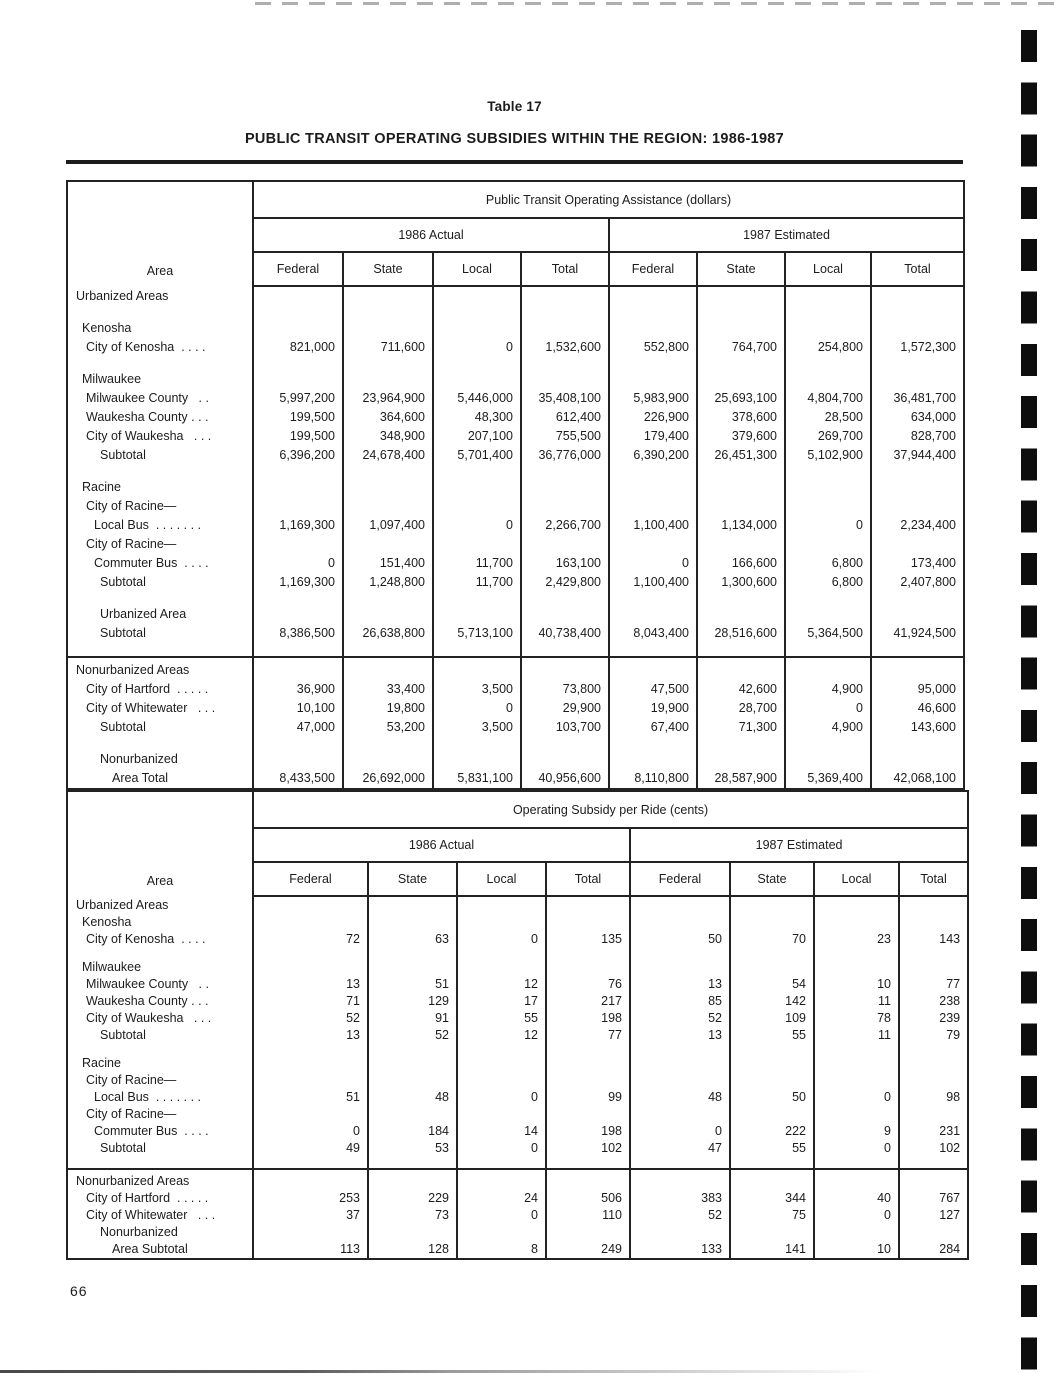 This screenshot has width=1058, height=1380. What do you see at coordinates (123, 727) in the screenshot?
I see `row-label: Subtotal` at bounding box center [123, 727].